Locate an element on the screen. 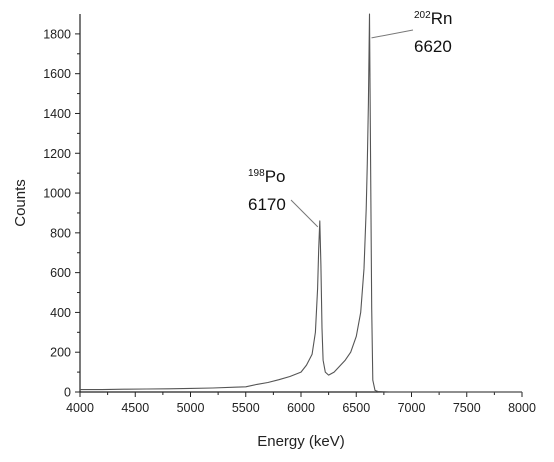 Image resolution: width=554 pixels, height=462 pixels. x-tick-label-4000: 4000 is located at coordinates (80, 408).